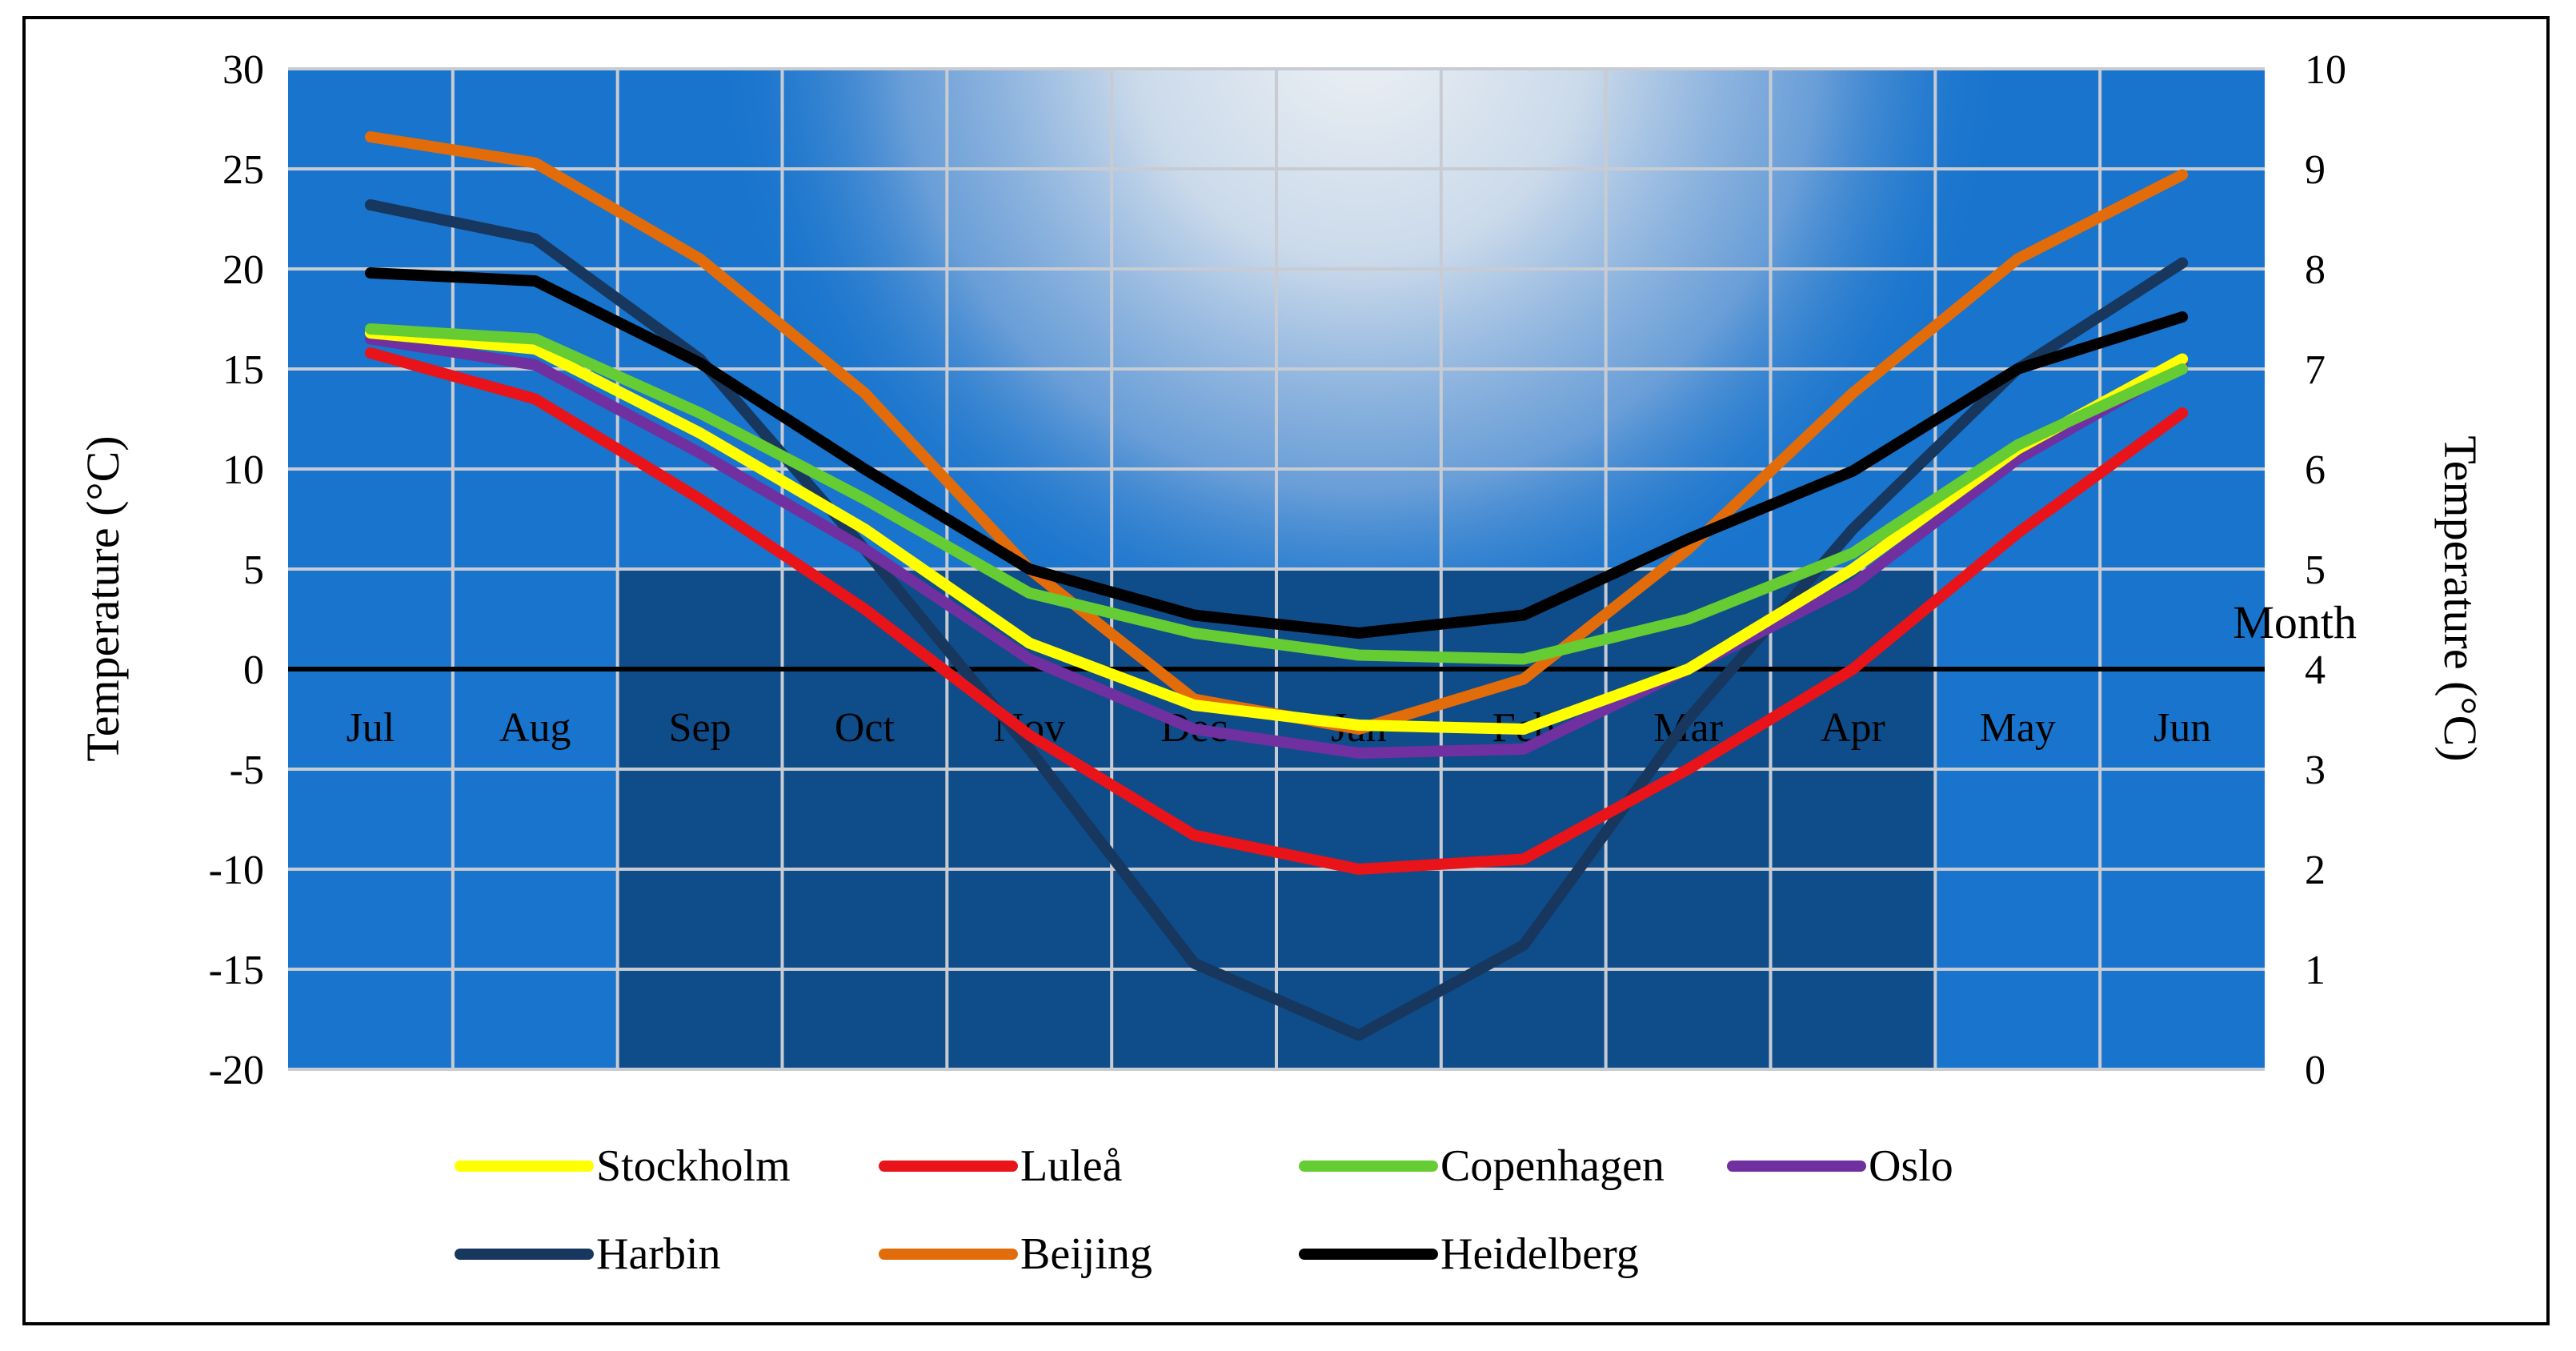  What do you see at coordinates (1086, 1254) in the screenshot?
I see `legend-label: Beijing` at bounding box center [1086, 1254].